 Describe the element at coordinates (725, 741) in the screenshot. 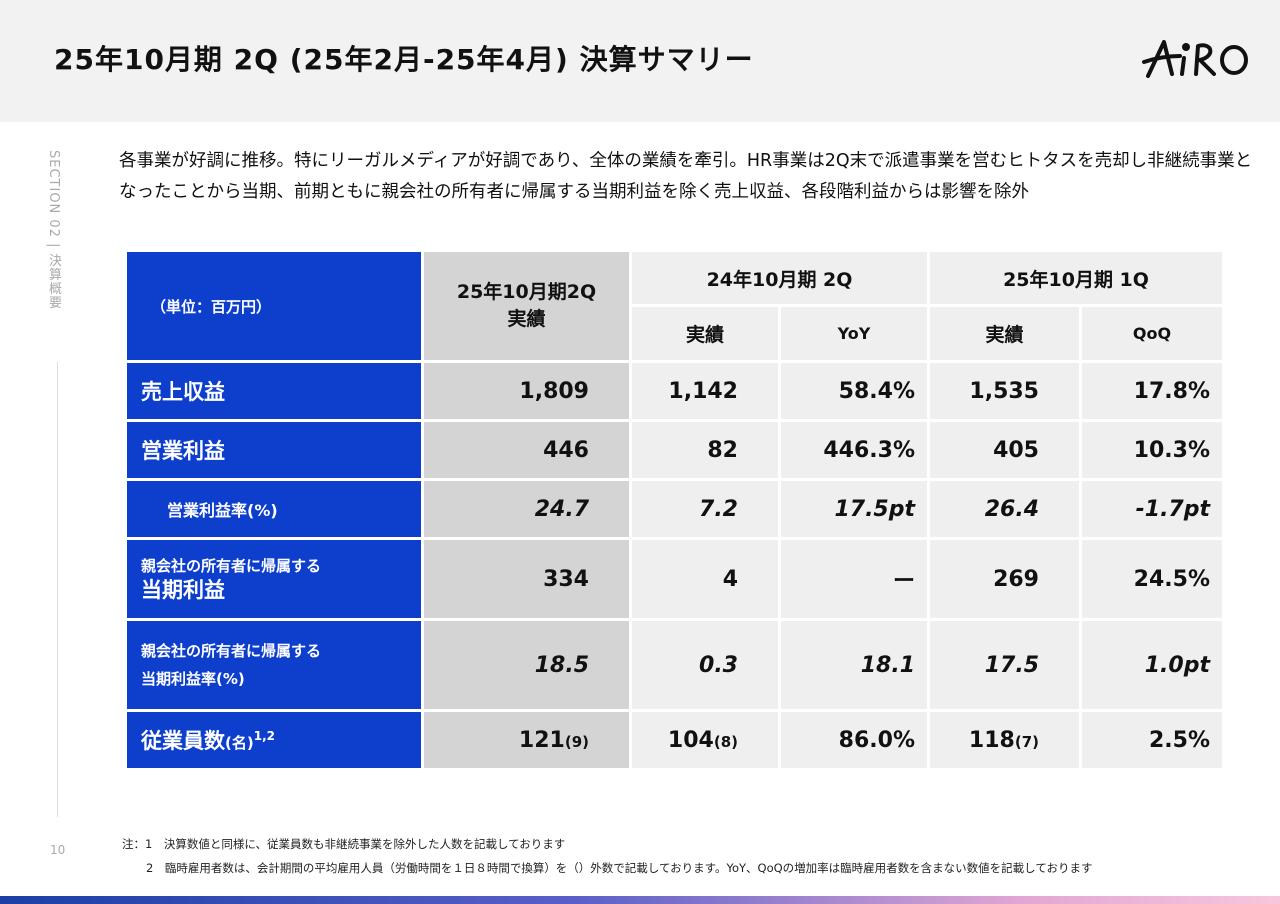

I see `employees-prev-temp: (8)` at that location.